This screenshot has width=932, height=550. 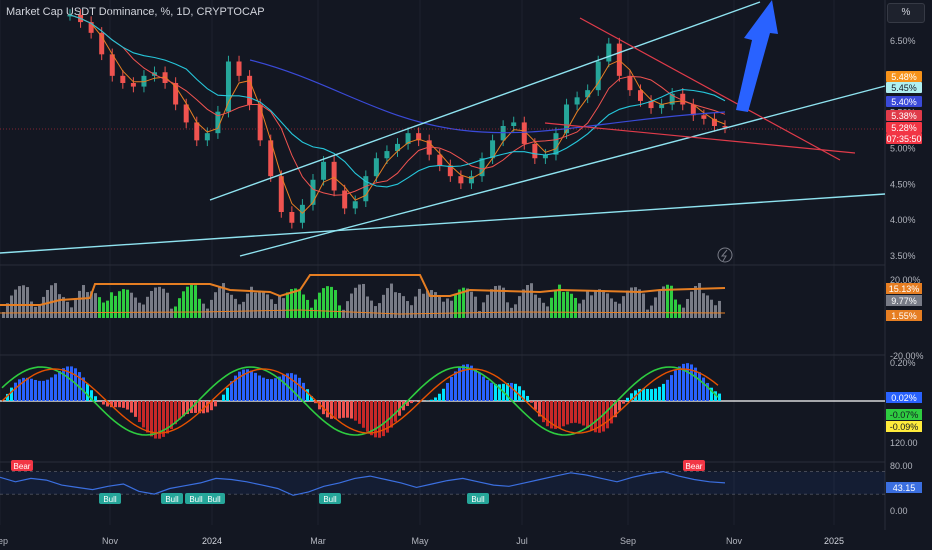 What do you see at coordinates (906, 13) in the screenshot?
I see `percent-scale-button: %` at bounding box center [906, 13].